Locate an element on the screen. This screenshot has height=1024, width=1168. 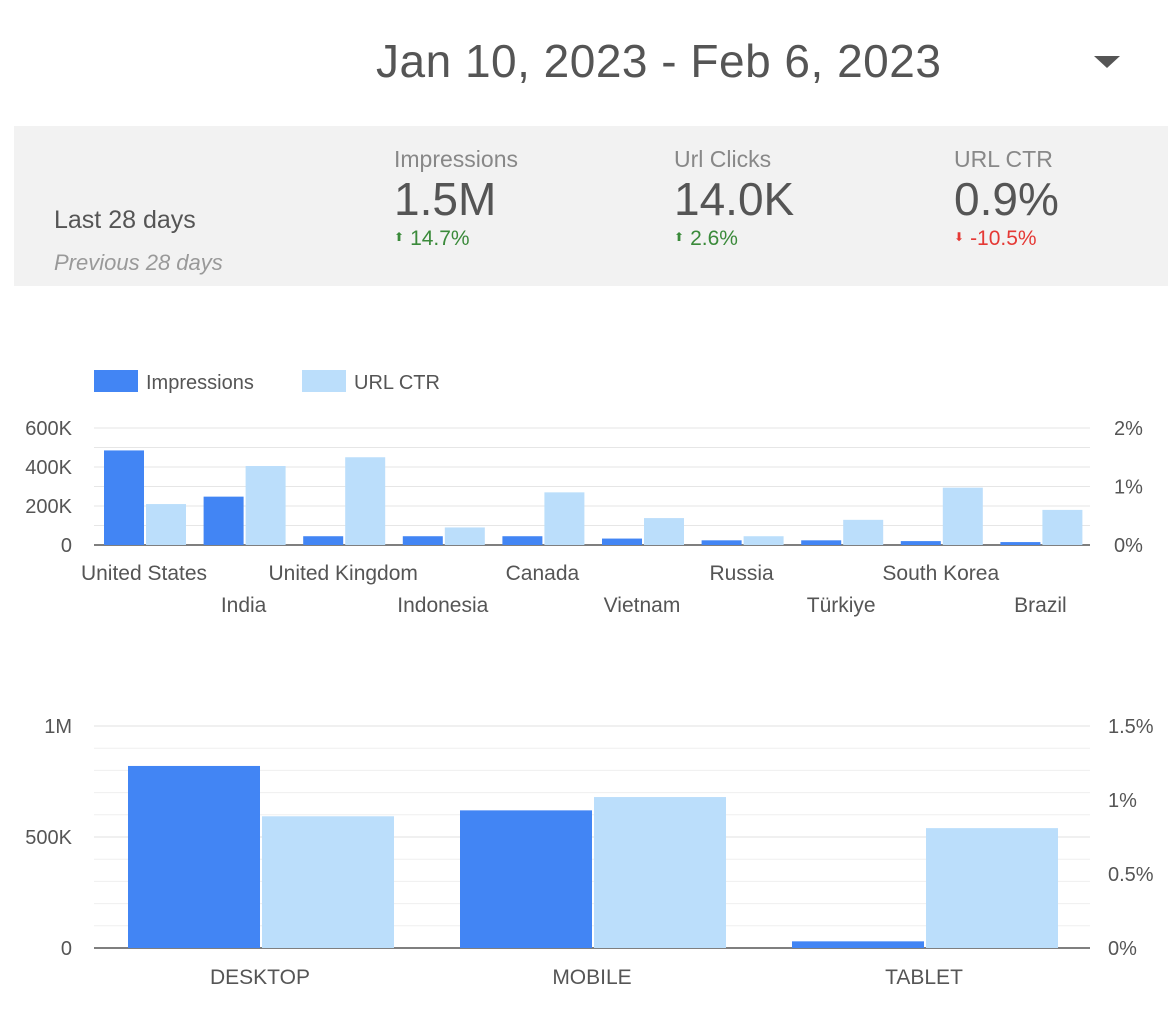
category-label: Indonesia is located at coordinates (442, 605).